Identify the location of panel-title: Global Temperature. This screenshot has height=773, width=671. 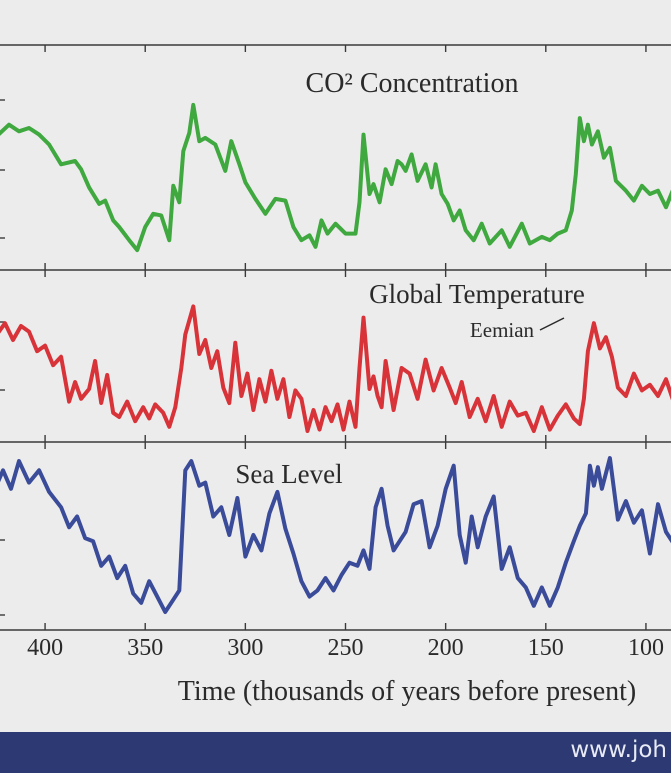
(477, 294).